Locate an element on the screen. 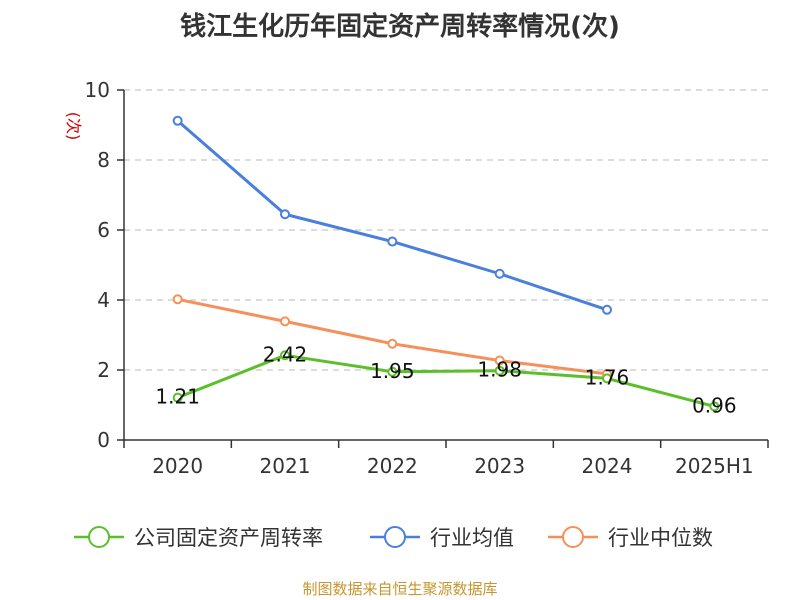  data-label: 1.98 is located at coordinates (499, 370).